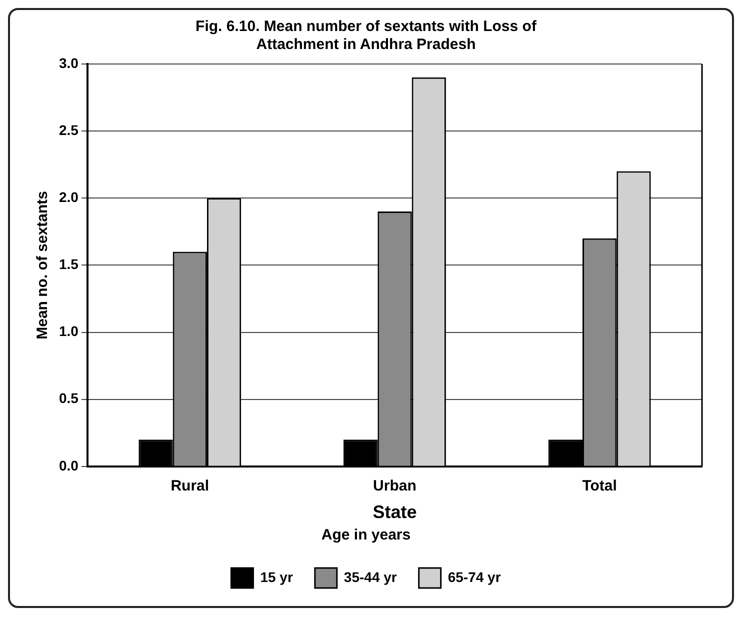  Describe the element at coordinates (68, 264) in the screenshot. I see `y-tick-label: 1.5` at that location.